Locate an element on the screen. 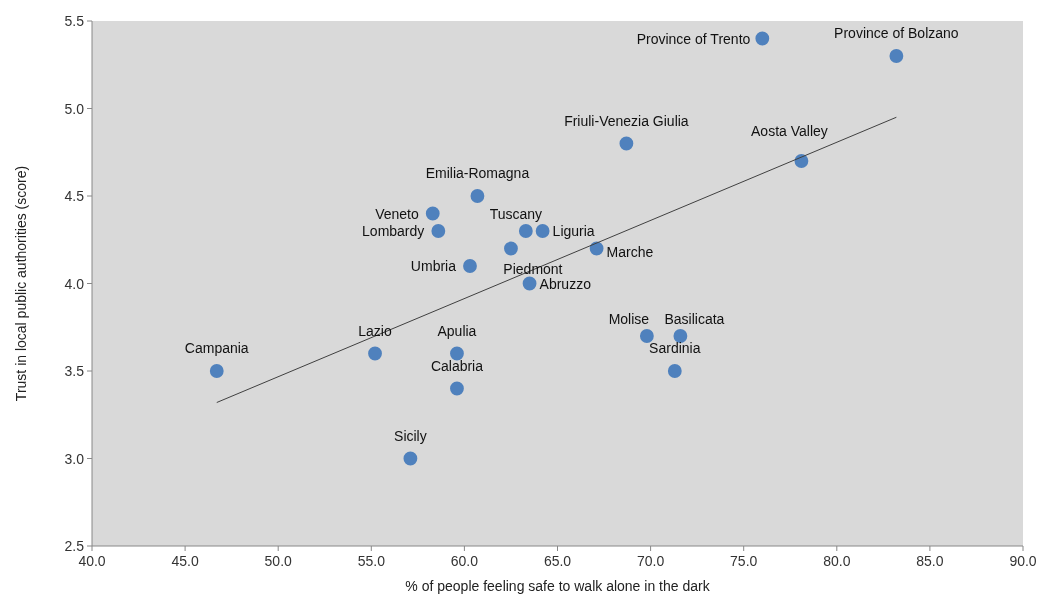  x-tick-label: 50.0 is located at coordinates (278, 561).